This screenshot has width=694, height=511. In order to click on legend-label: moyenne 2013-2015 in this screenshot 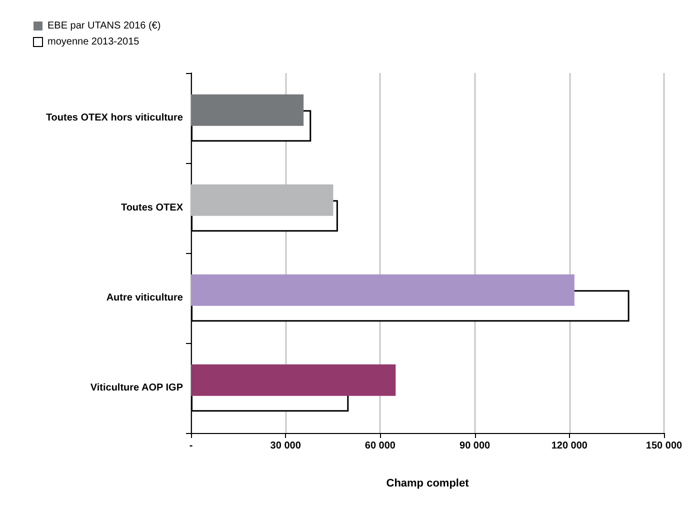, I will do `click(94, 42)`.